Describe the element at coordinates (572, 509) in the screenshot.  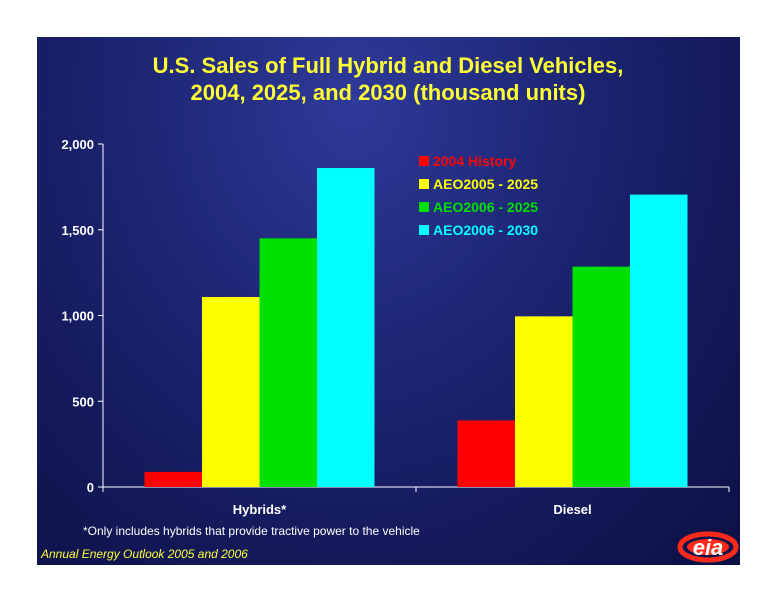
I see `category-label: Diesel` at that location.